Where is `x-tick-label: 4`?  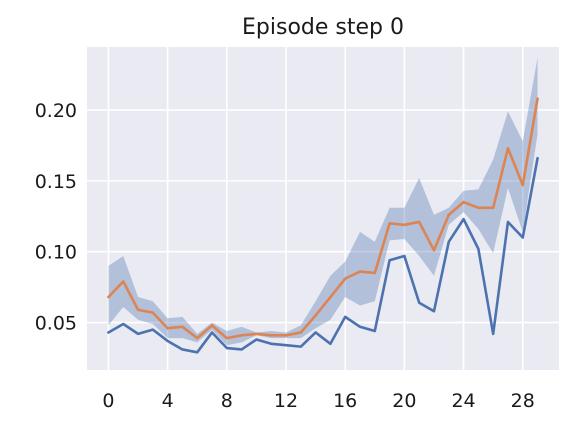
x-tick-label: 4 is located at coordinates (168, 401).